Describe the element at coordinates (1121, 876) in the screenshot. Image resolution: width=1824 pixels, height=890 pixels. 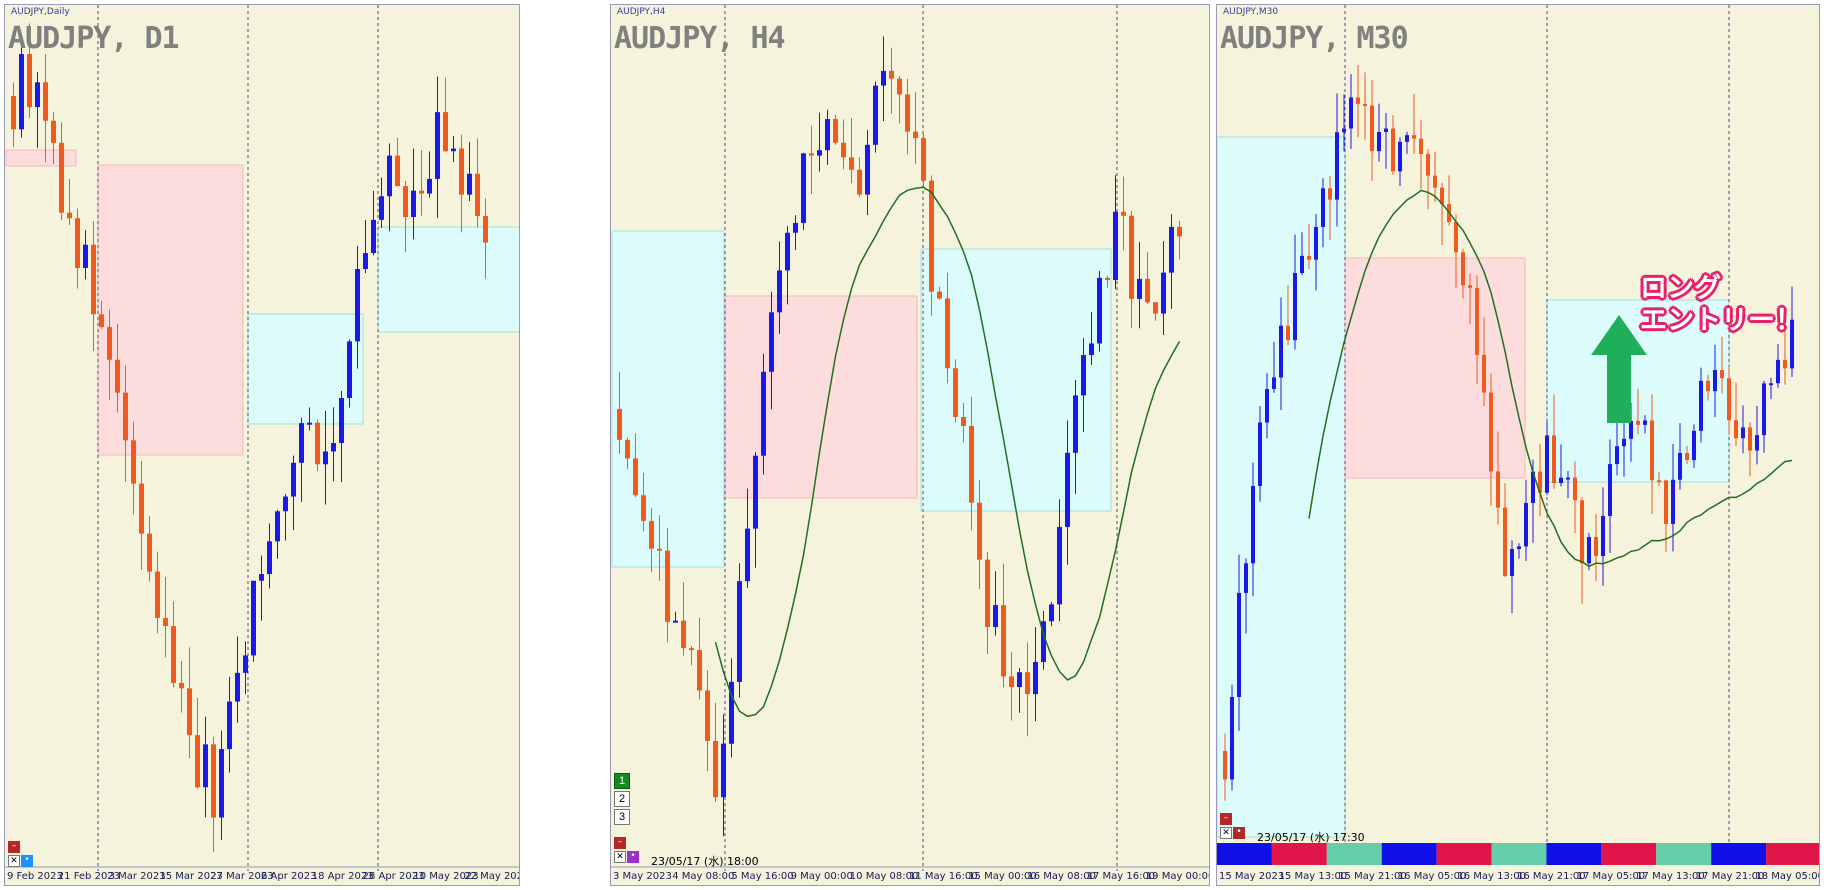
I see `x-tick-label: 17 May 16:00` at that location.